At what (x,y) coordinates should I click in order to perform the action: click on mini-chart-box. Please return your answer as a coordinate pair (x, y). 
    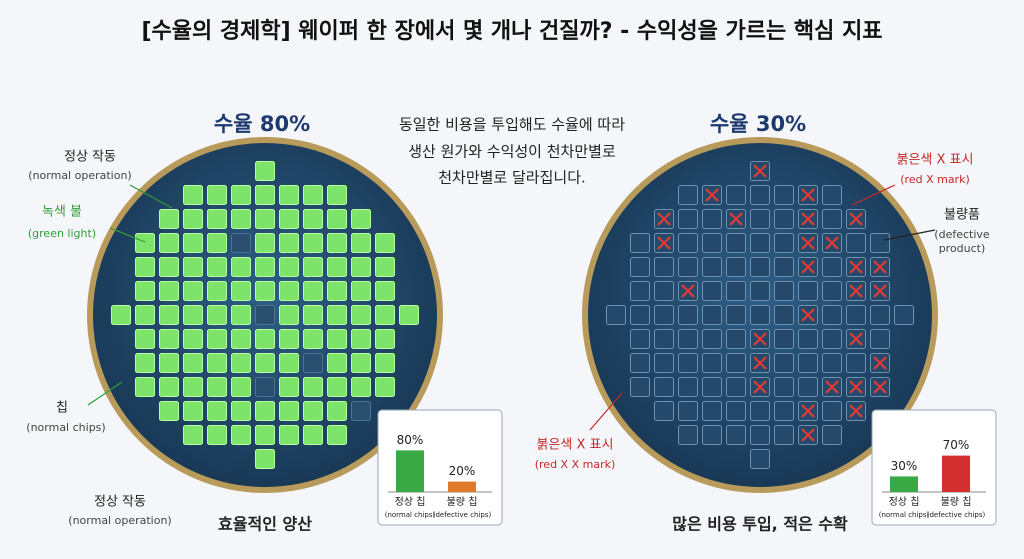
    Looking at the image, I should click on (440, 467).